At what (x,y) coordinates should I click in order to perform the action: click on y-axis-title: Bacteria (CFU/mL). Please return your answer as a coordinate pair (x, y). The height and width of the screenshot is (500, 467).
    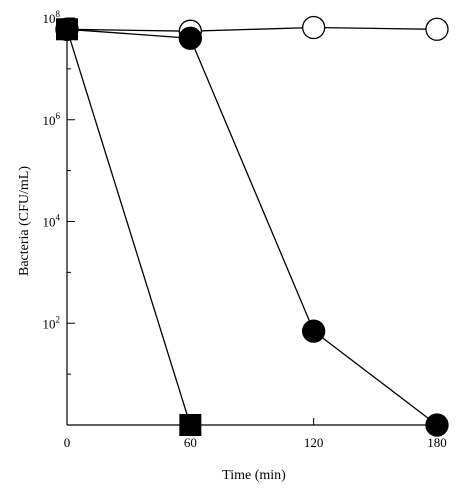
    Looking at the image, I should click on (24, 221).